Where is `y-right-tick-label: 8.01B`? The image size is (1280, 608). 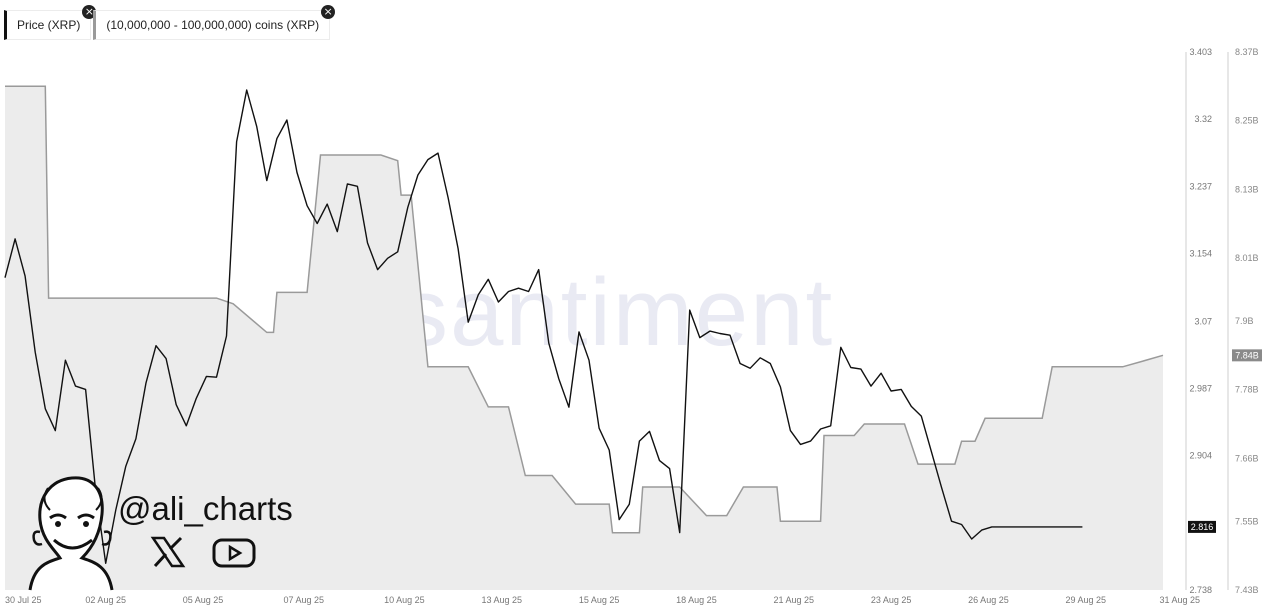 y-right-tick-label: 8.01B is located at coordinates (1247, 258).